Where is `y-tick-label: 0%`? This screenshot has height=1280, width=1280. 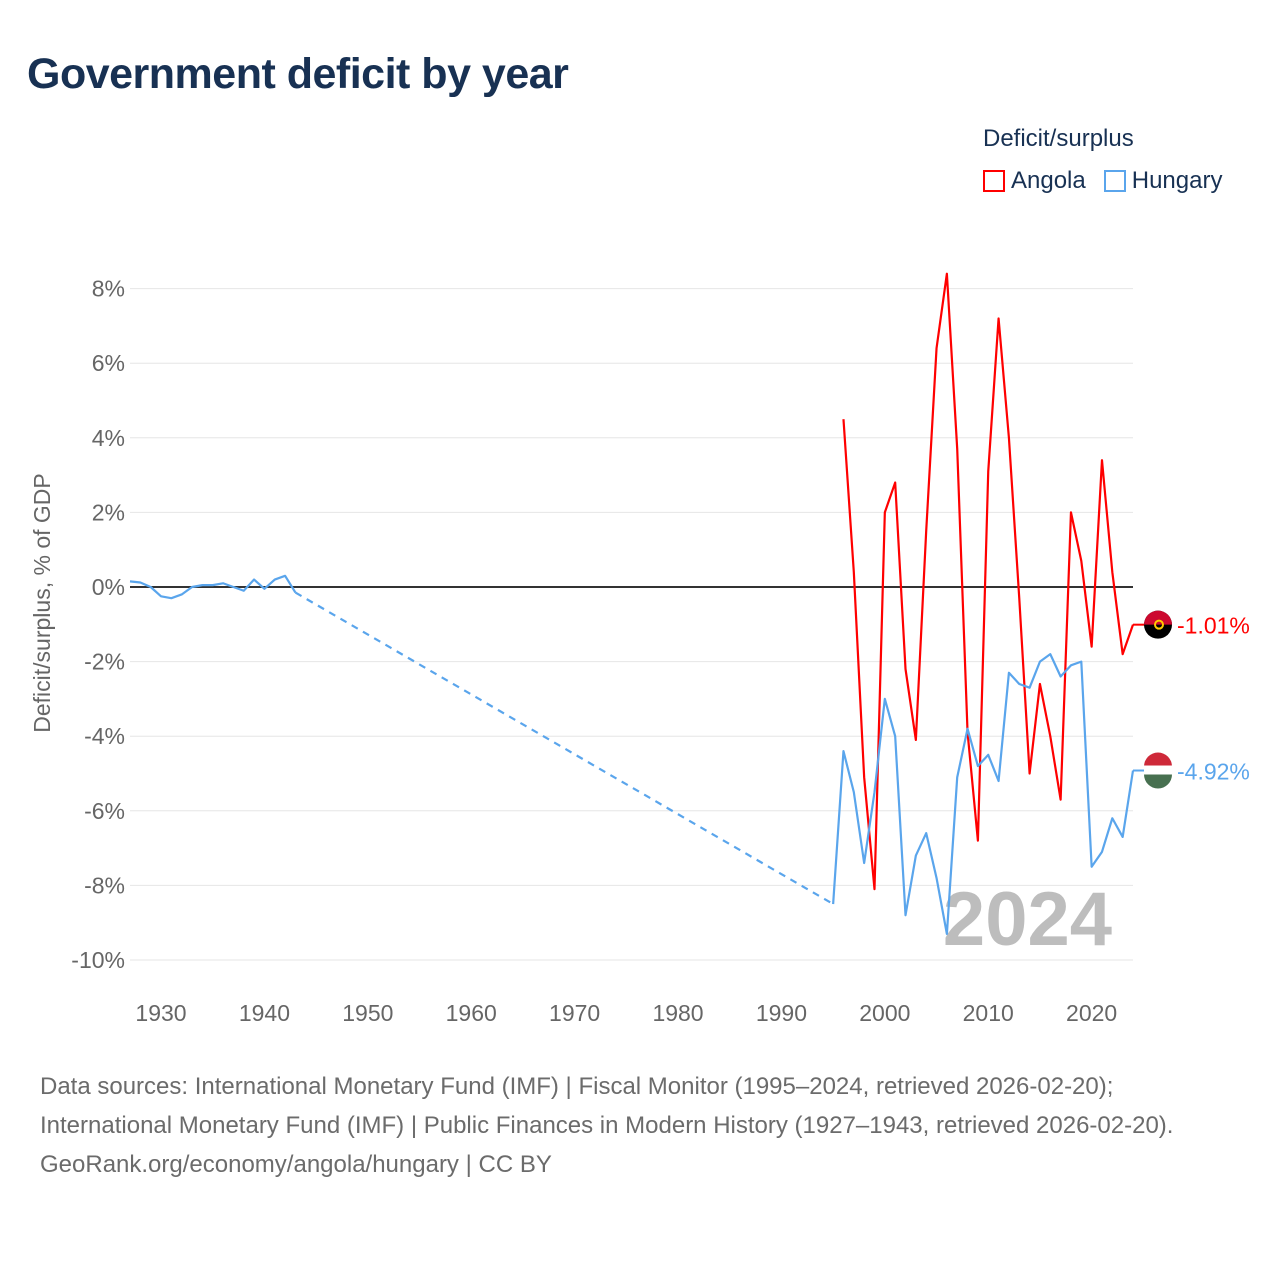 y-tick-label: 0% is located at coordinates (108, 587).